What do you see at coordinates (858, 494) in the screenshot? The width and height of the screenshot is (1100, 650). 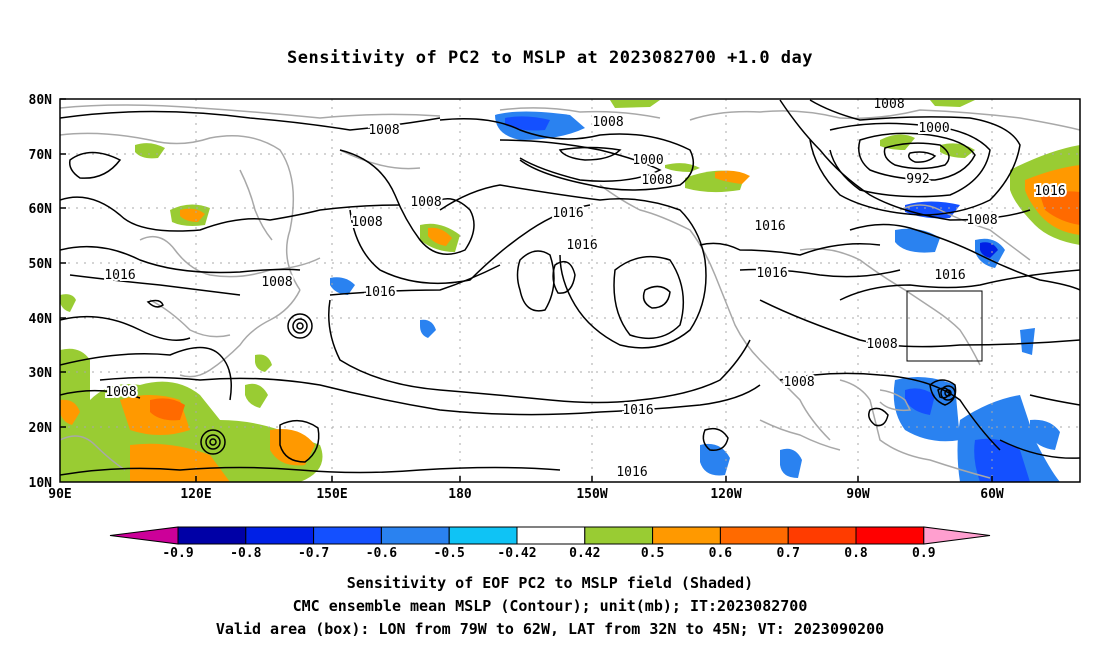 I see `lon-label: 90W` at bounding box center [858, 494].